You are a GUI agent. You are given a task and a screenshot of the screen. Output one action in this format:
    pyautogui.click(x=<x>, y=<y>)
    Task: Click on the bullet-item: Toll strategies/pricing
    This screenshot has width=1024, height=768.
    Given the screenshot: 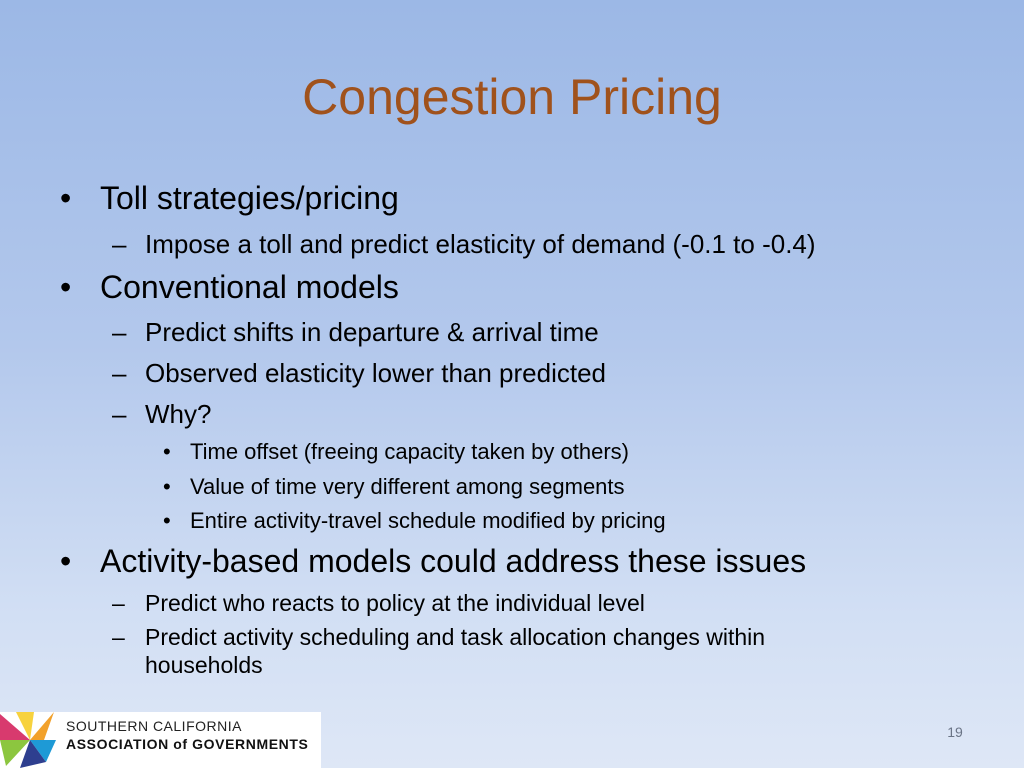 What is the action you would take?
    pyautogui.click(x=249, y=198)
    